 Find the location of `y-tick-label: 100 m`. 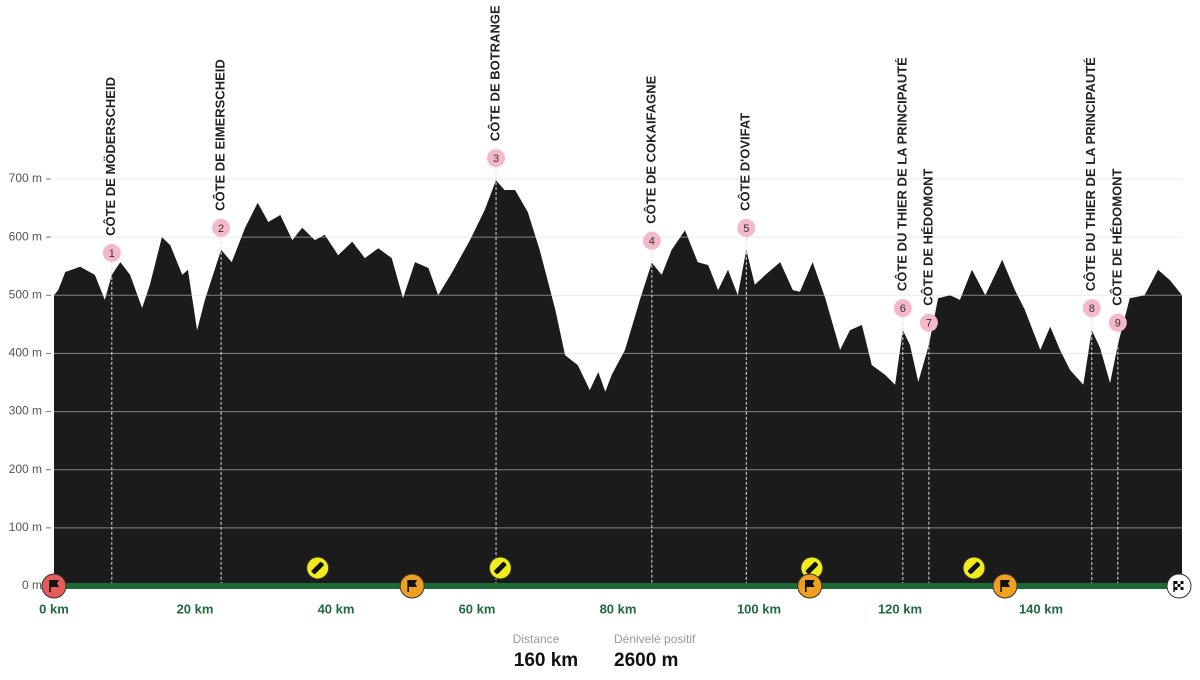

y-tick-label: 100 m is located at coordinates (25, 527).